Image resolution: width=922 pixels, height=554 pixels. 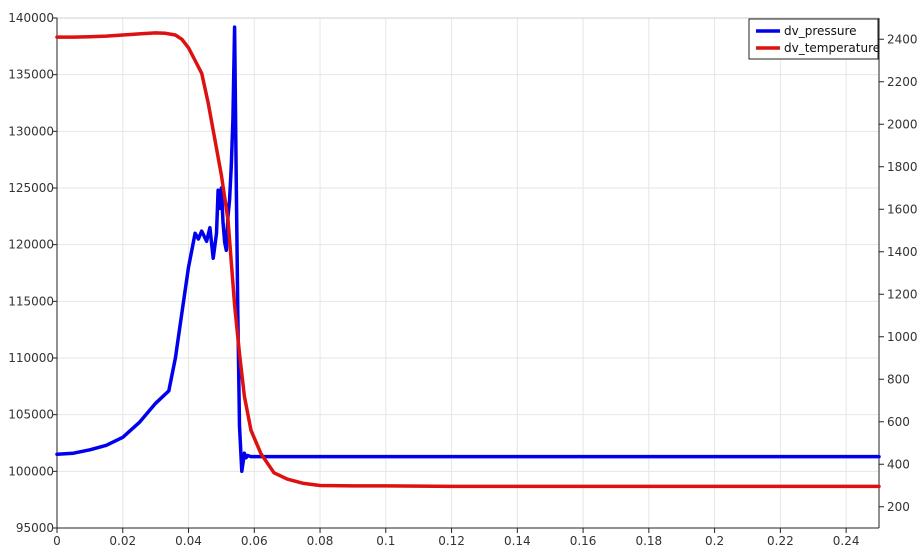 I want to click on x-tick-label: 0.02, so click(x=122, y=541).